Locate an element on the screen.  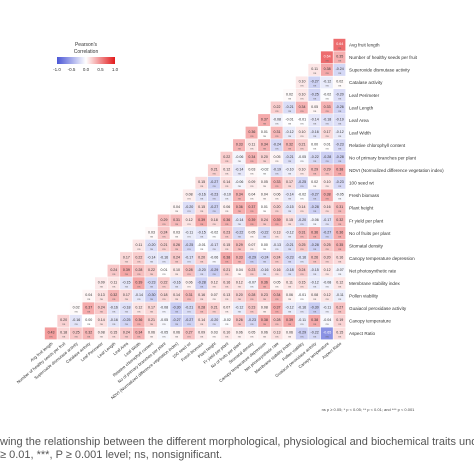
cell-value-label: -0.11 is located at coordinates (327, 308).